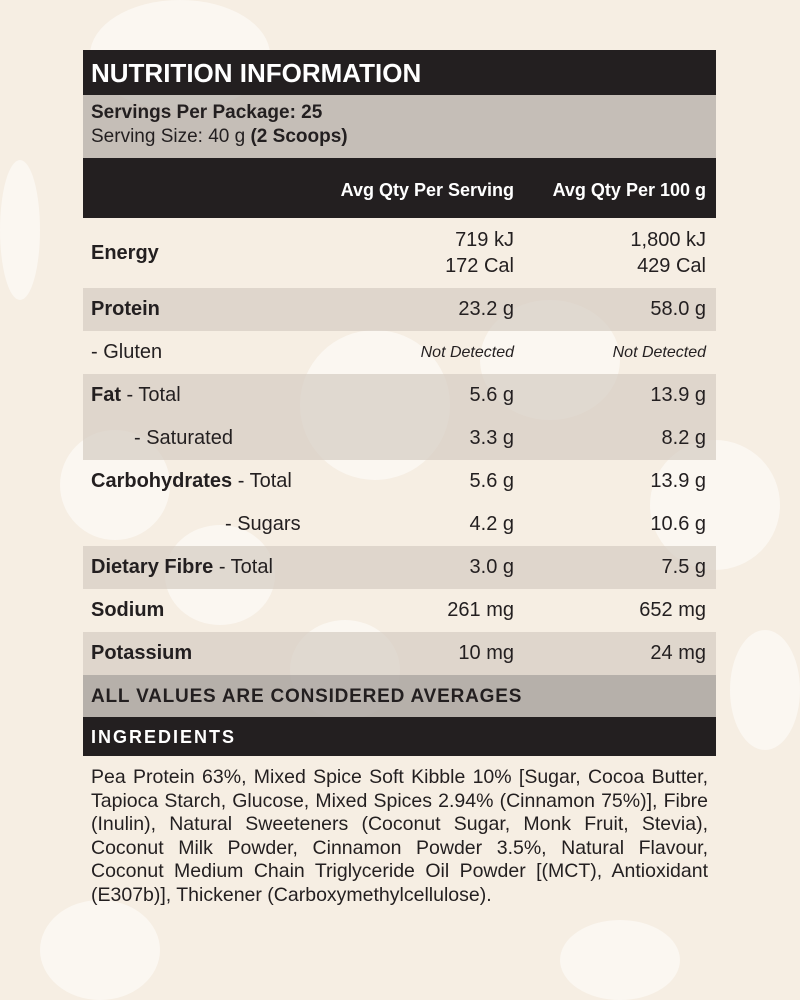 This screenshot has width=800, height=1000. I want to click on value-100g: 7.5 g, so click(683, 567).